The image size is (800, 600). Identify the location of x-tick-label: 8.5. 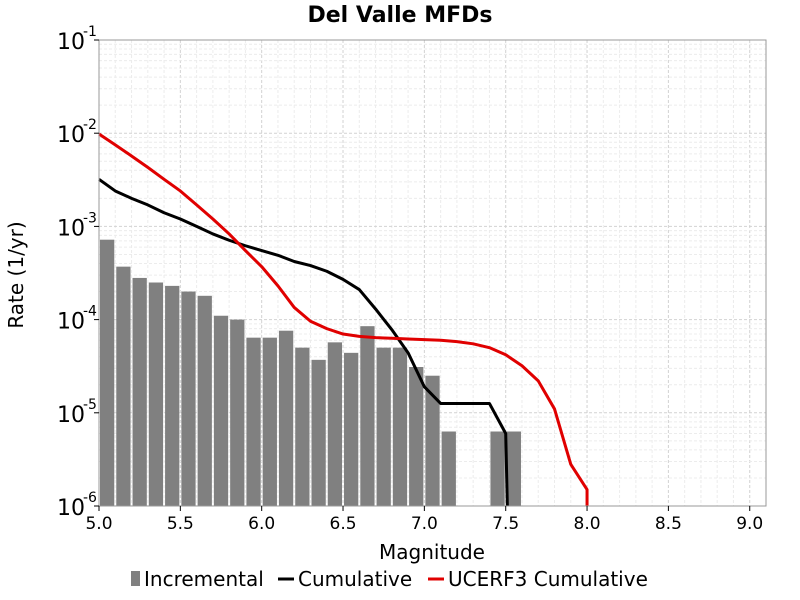
(668, 524).